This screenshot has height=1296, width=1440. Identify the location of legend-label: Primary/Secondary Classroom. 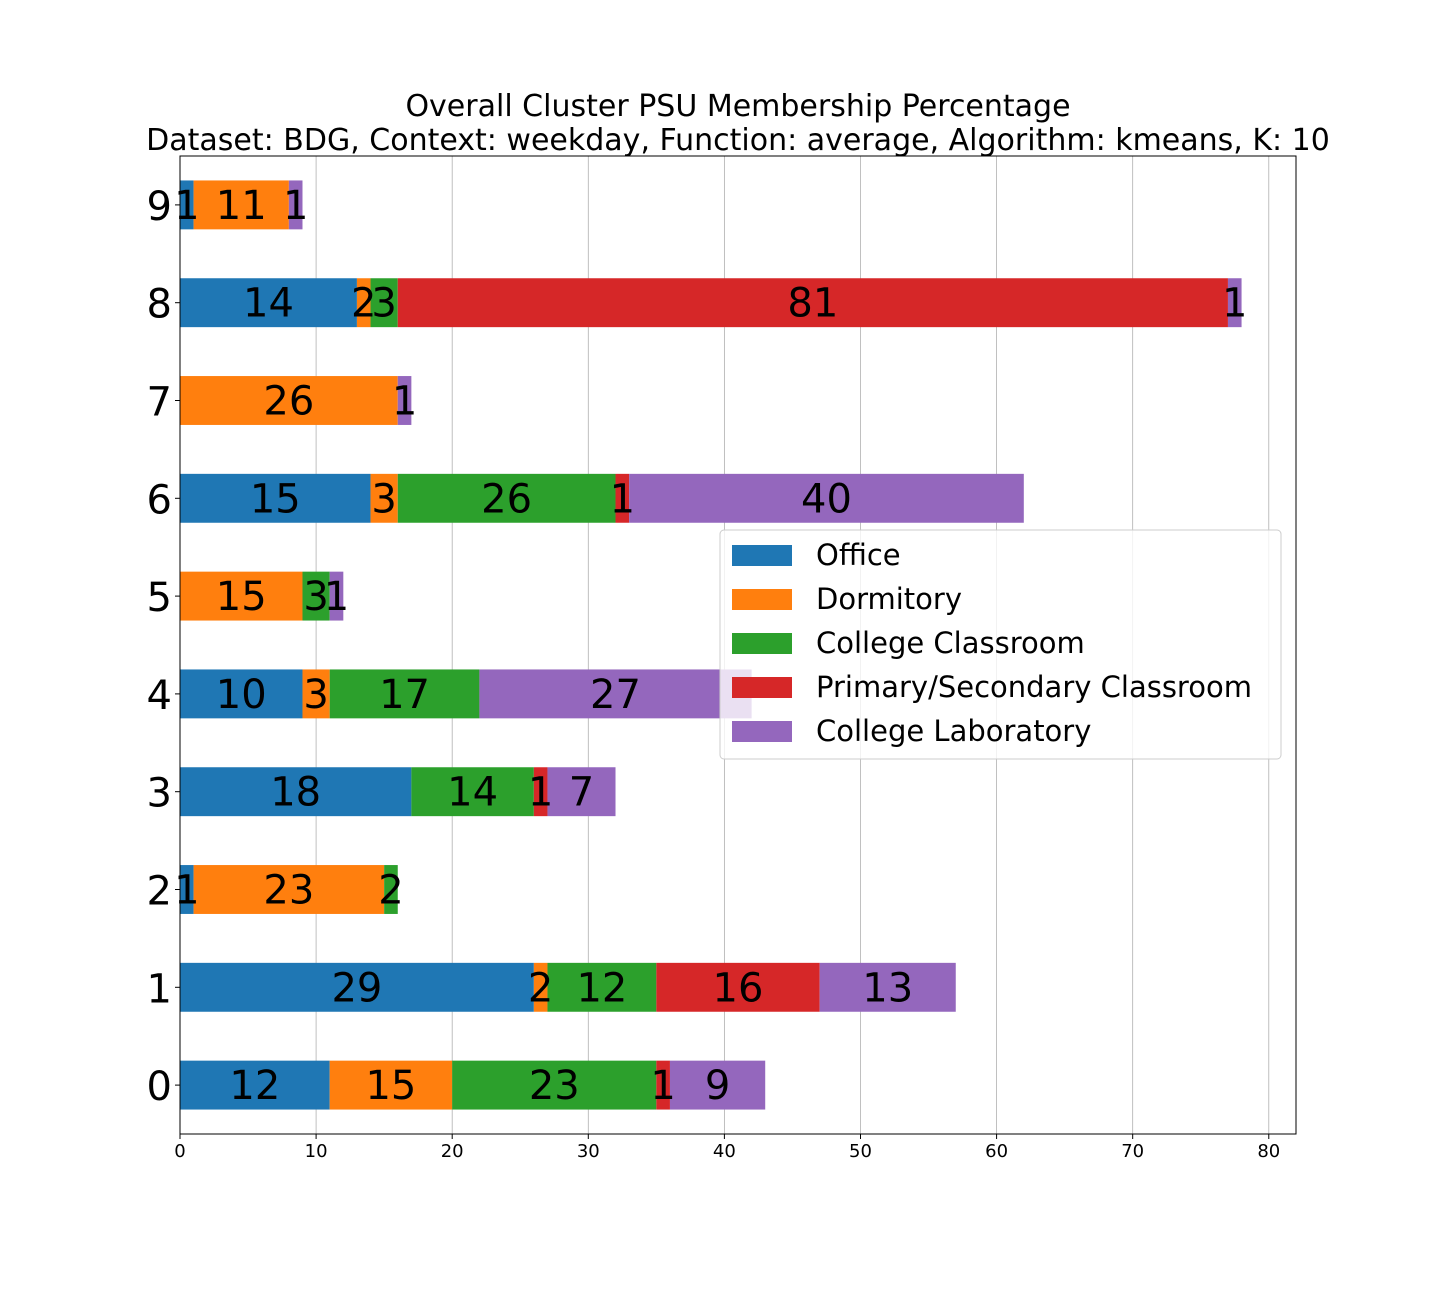
(1034, 687).